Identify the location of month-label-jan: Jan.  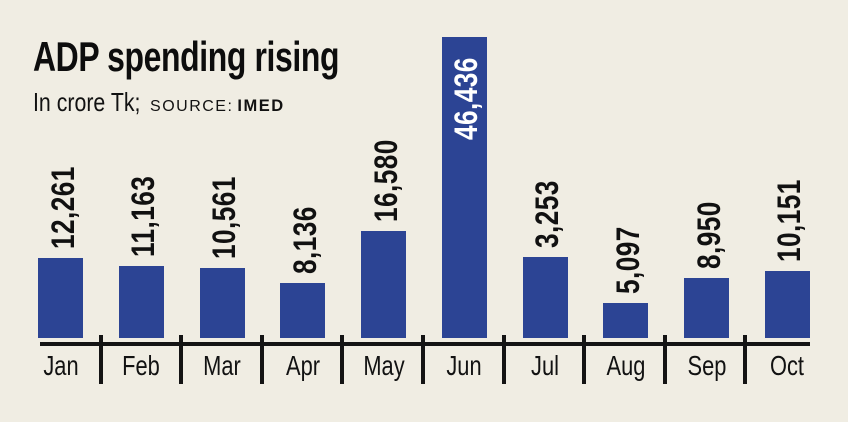
(60, 365).